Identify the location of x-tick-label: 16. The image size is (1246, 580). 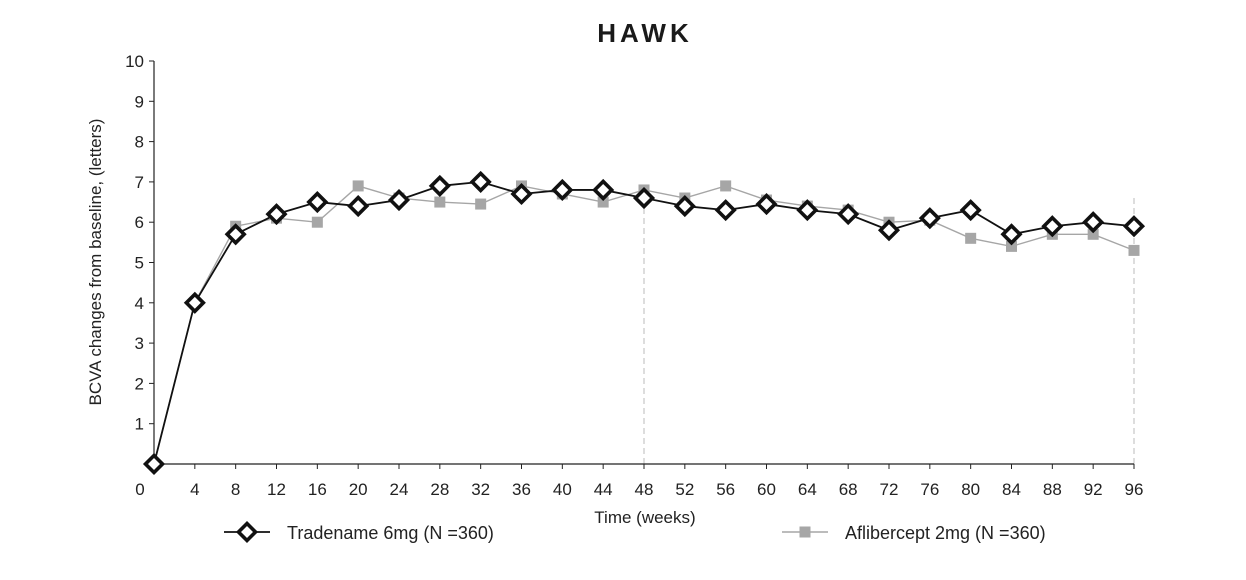
(317, 489).